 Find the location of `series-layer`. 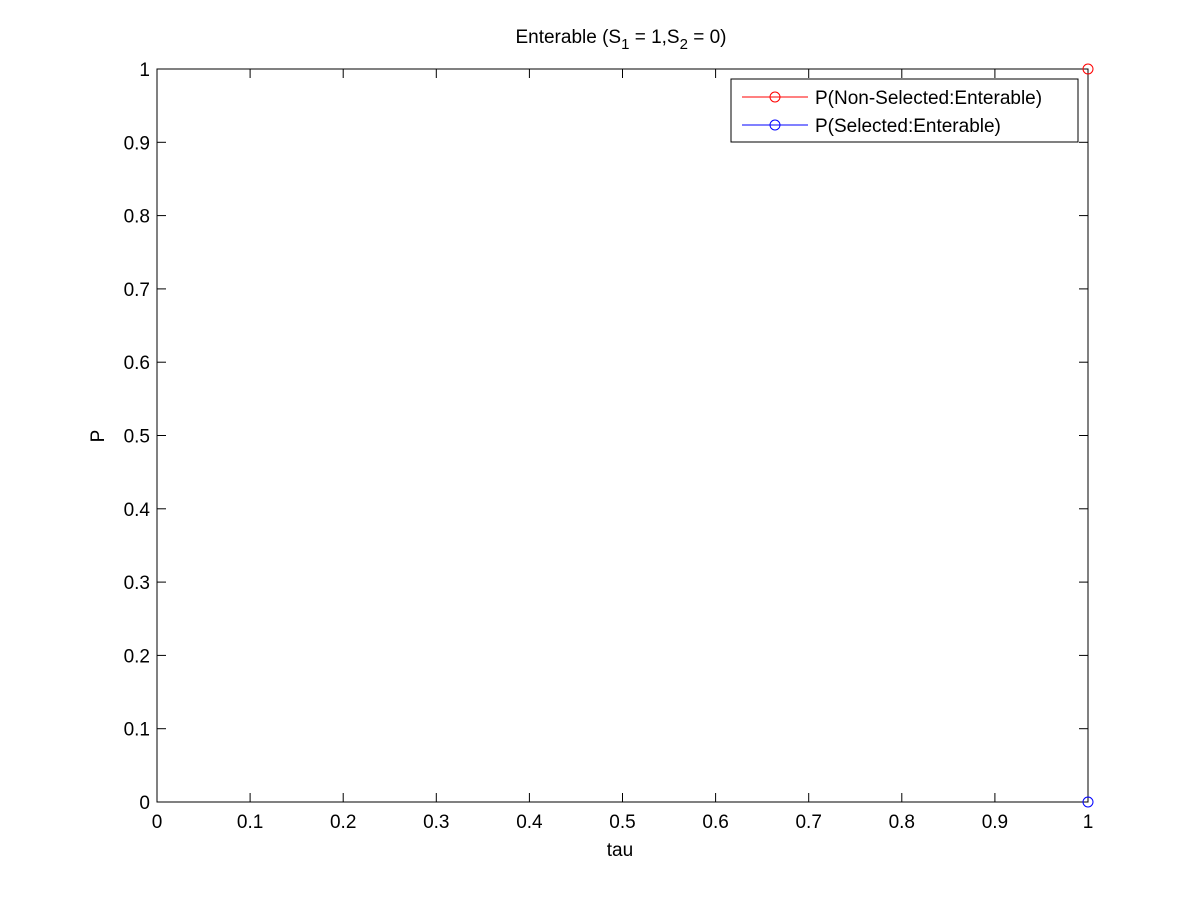

series-layer is located at coordinates (1088, 435).